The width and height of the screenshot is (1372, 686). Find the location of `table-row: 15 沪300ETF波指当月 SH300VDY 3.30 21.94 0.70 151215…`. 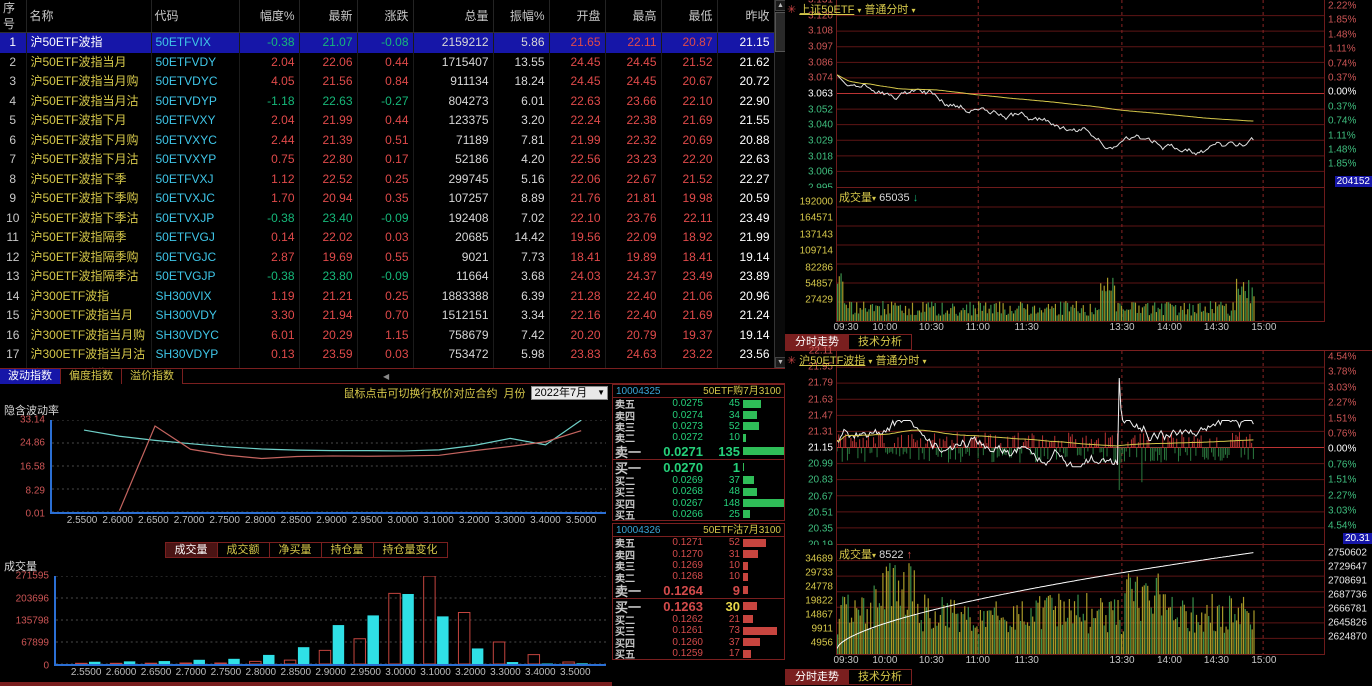

table-row: 15 沪300ETF波指当月 SH300VDY 3.30 21.94 0.70 151215… is located at coordinates (387, 316).